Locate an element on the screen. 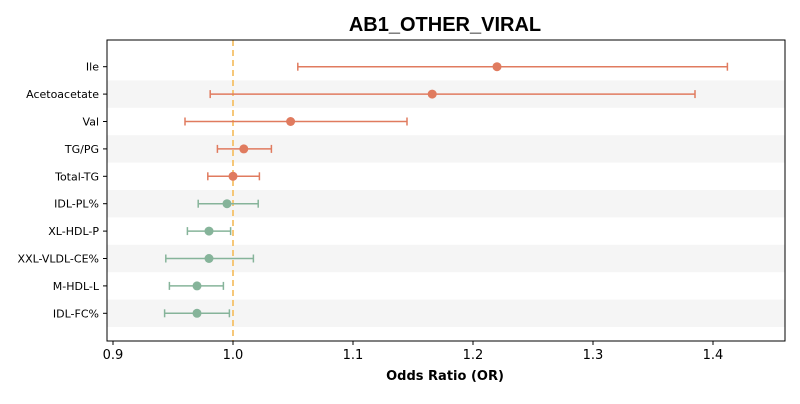 Image resolution: width=800 pixels, height=404 pixels. chart-title: AB1_OTHER_VIRAL is located at coordinates (445, 25).